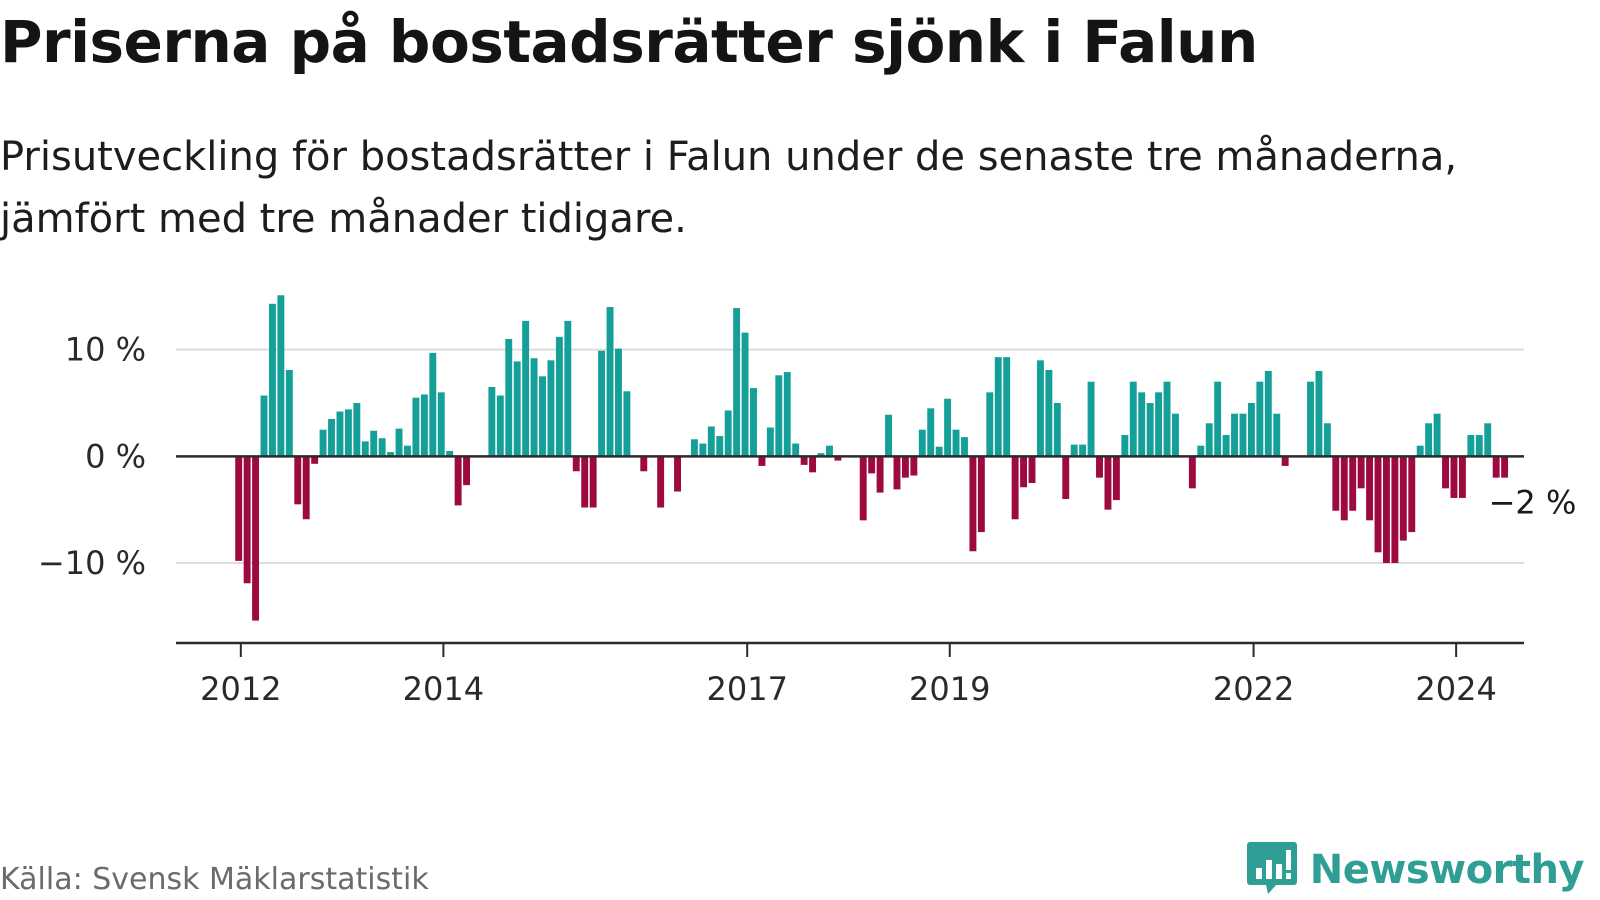 The image size is (1600, 900). I want to click on brand: Newsworthy, so click(1415, 870).